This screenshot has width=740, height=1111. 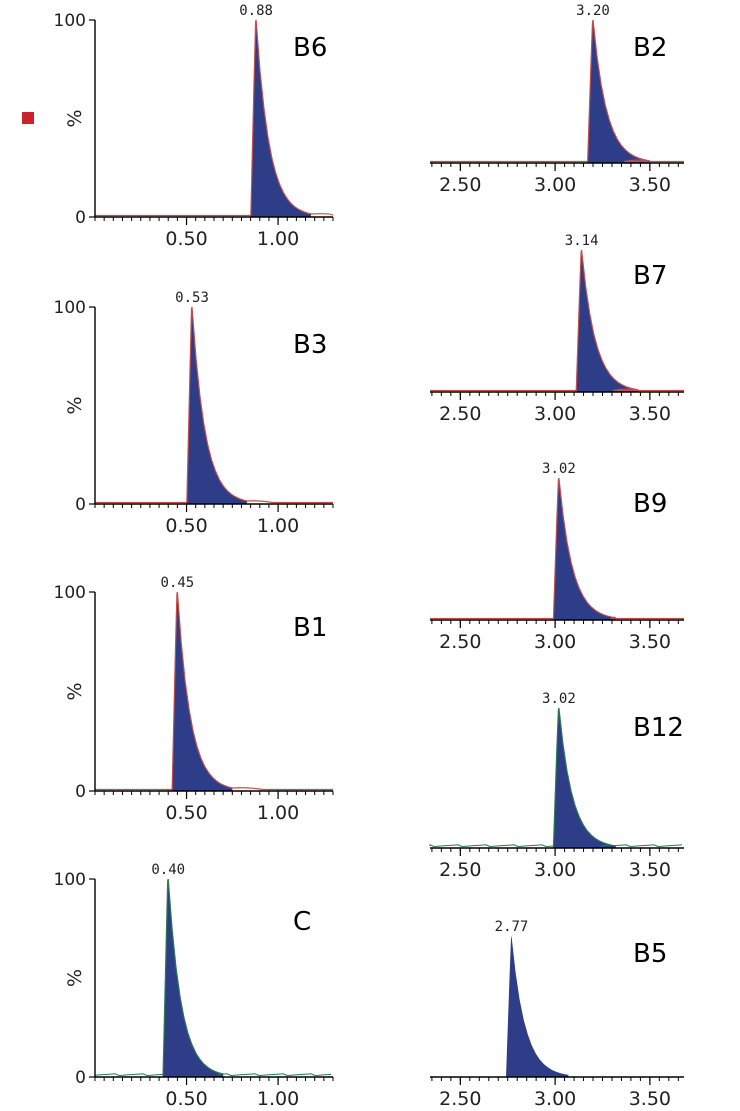 I want to click on panel-label: B12, so click(x=658, y=728).